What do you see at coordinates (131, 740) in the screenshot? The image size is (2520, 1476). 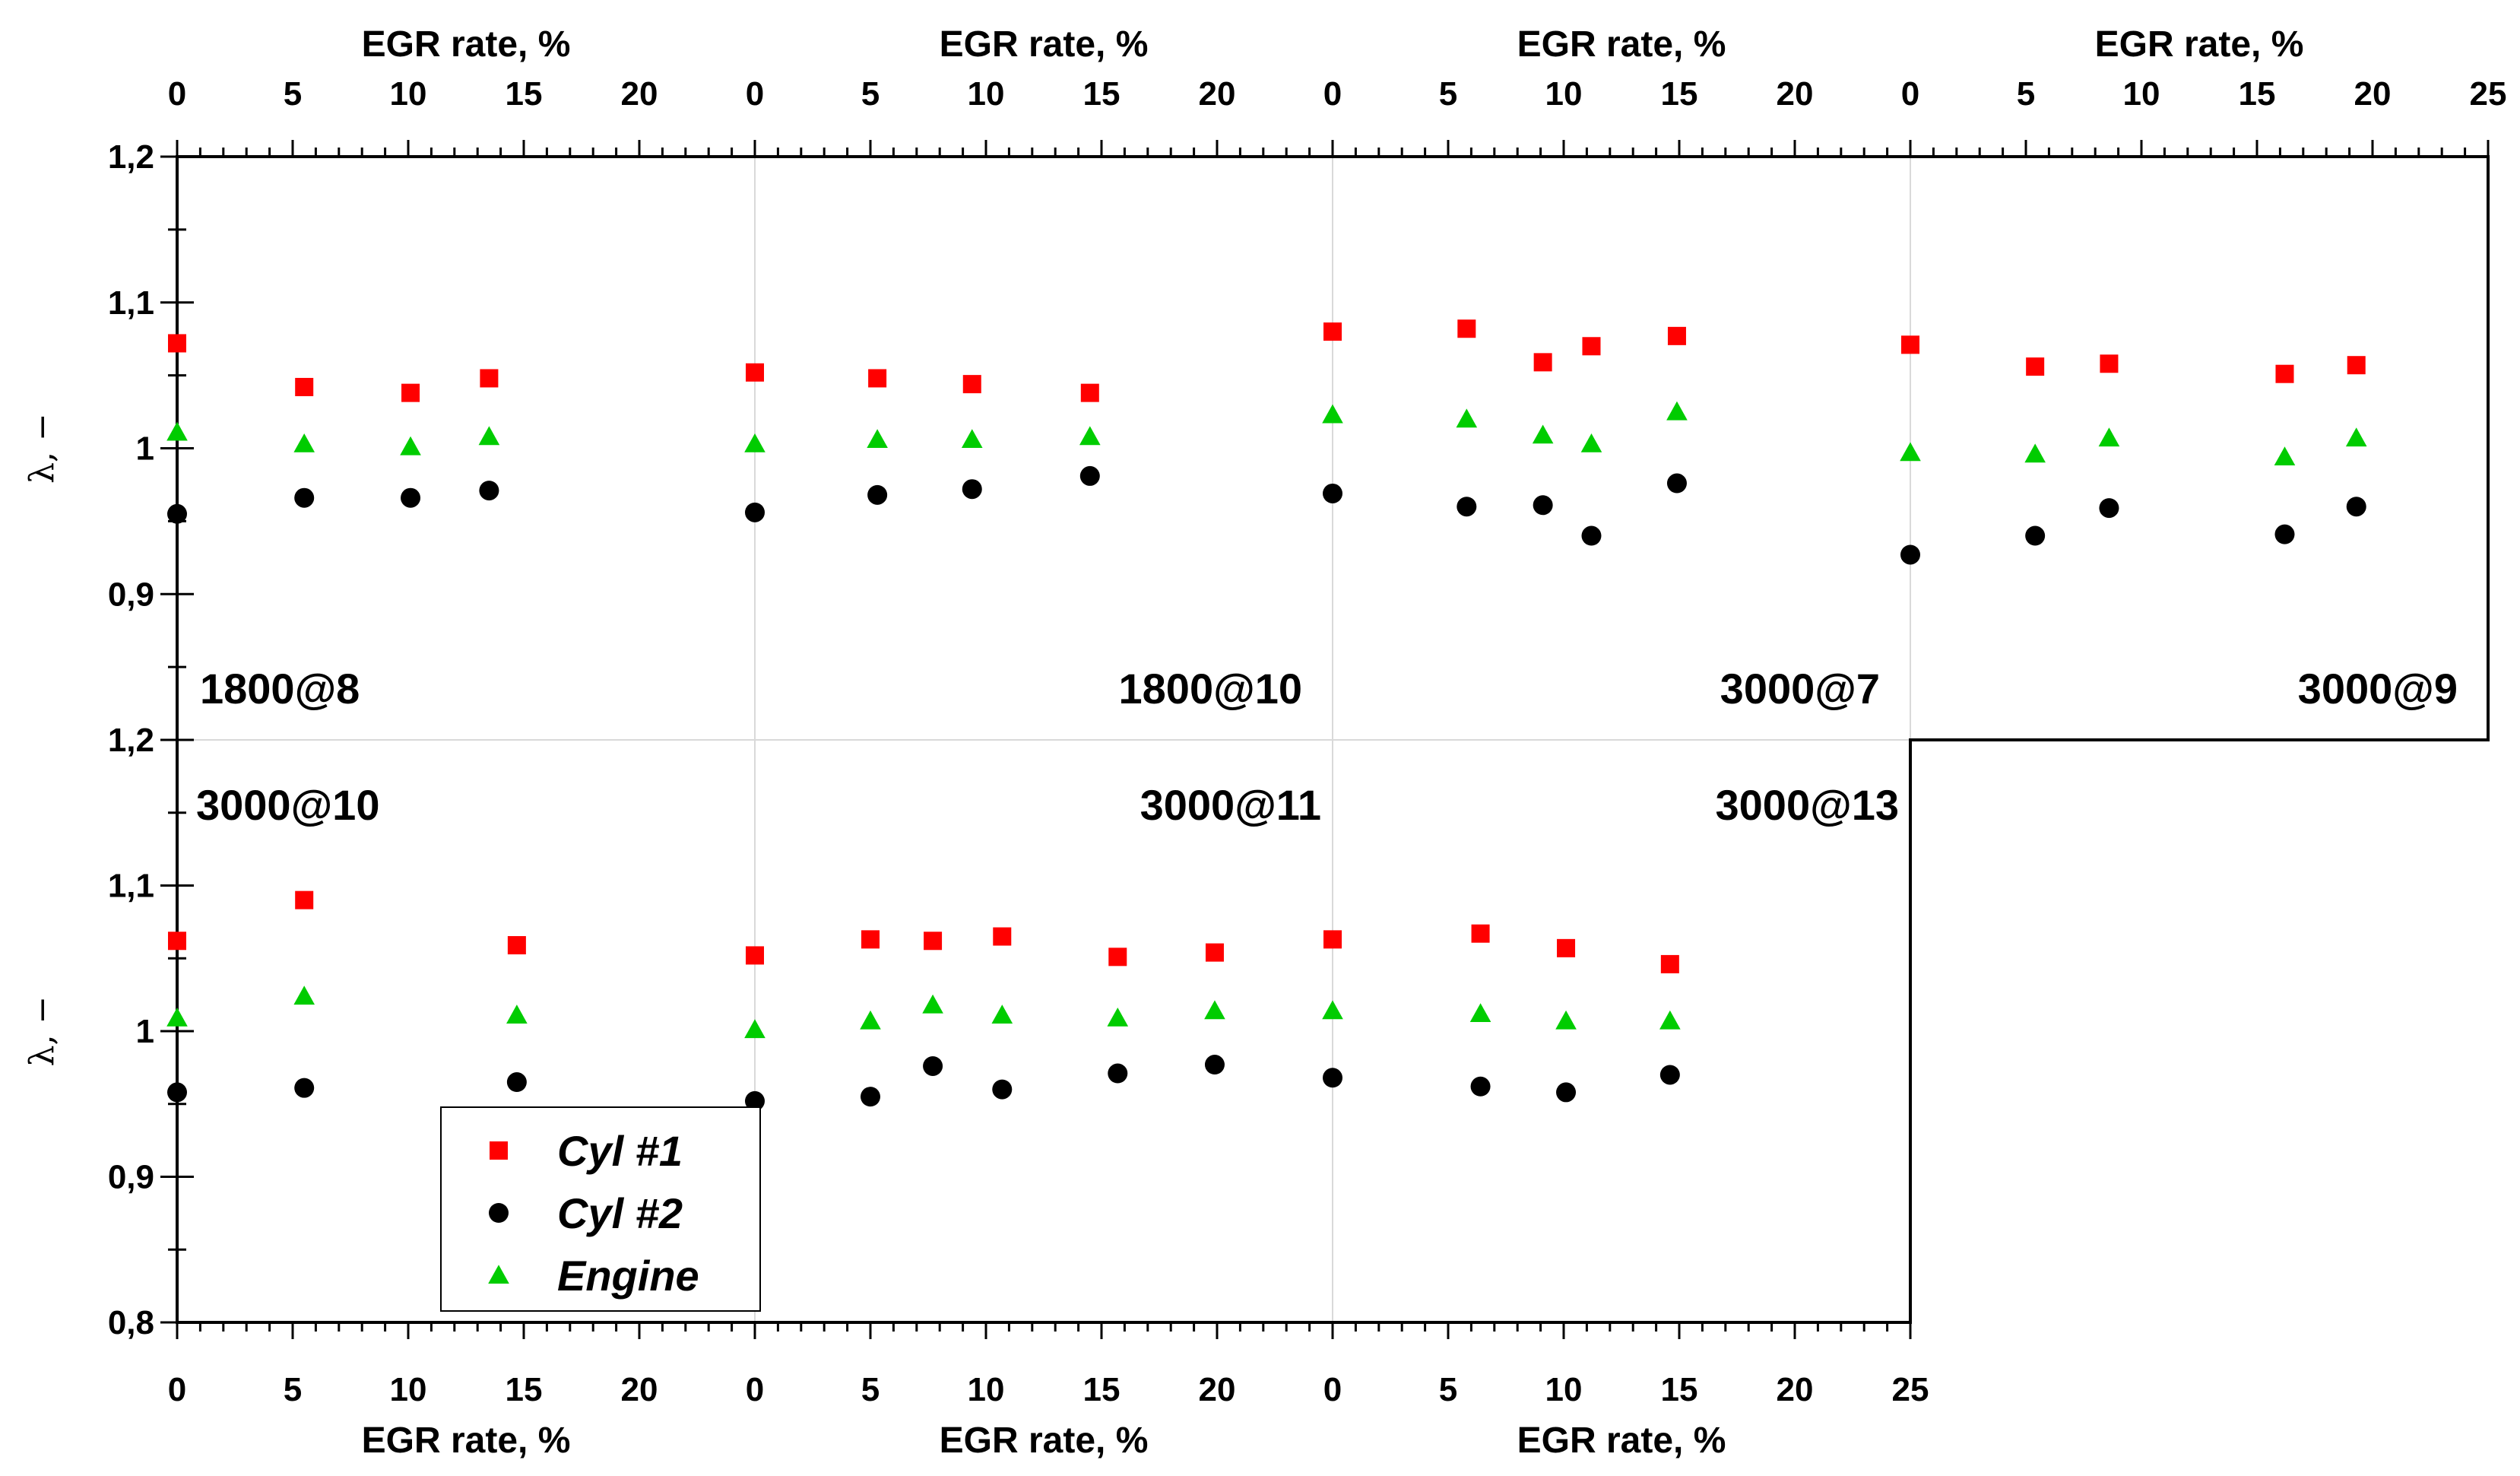 I see `y-tick-label-bottom: 1,2` at bounding box center [131, 740].